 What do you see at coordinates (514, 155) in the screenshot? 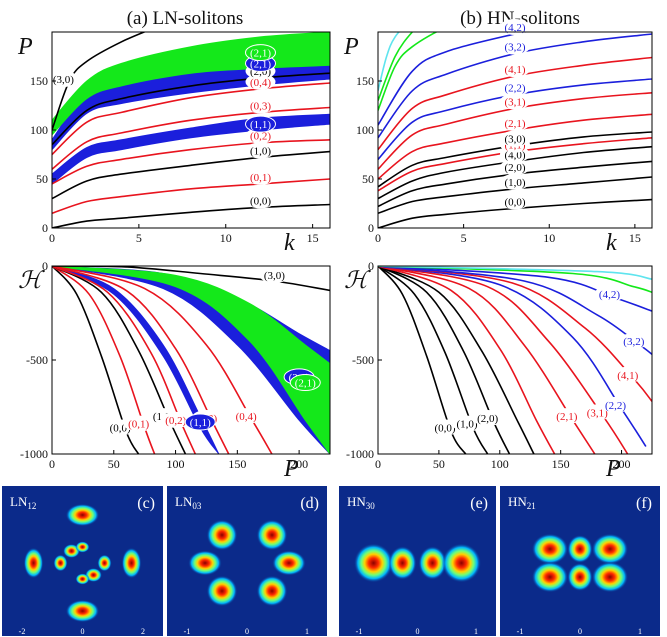
I see `svg-text: (4,0)` at bounding box center [514, 155].